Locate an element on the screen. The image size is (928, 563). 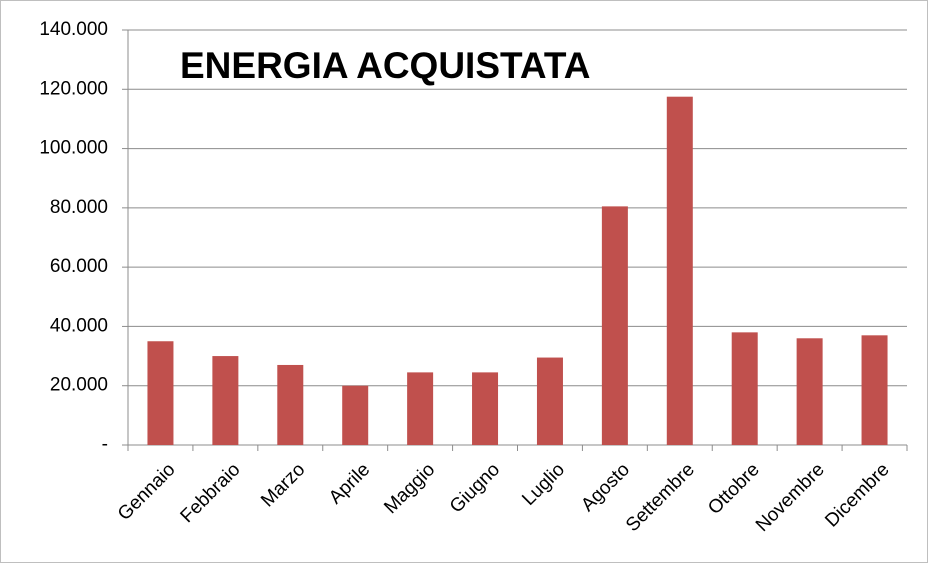
y-tick-label: 80.000 is located at coordinates (79, 207).